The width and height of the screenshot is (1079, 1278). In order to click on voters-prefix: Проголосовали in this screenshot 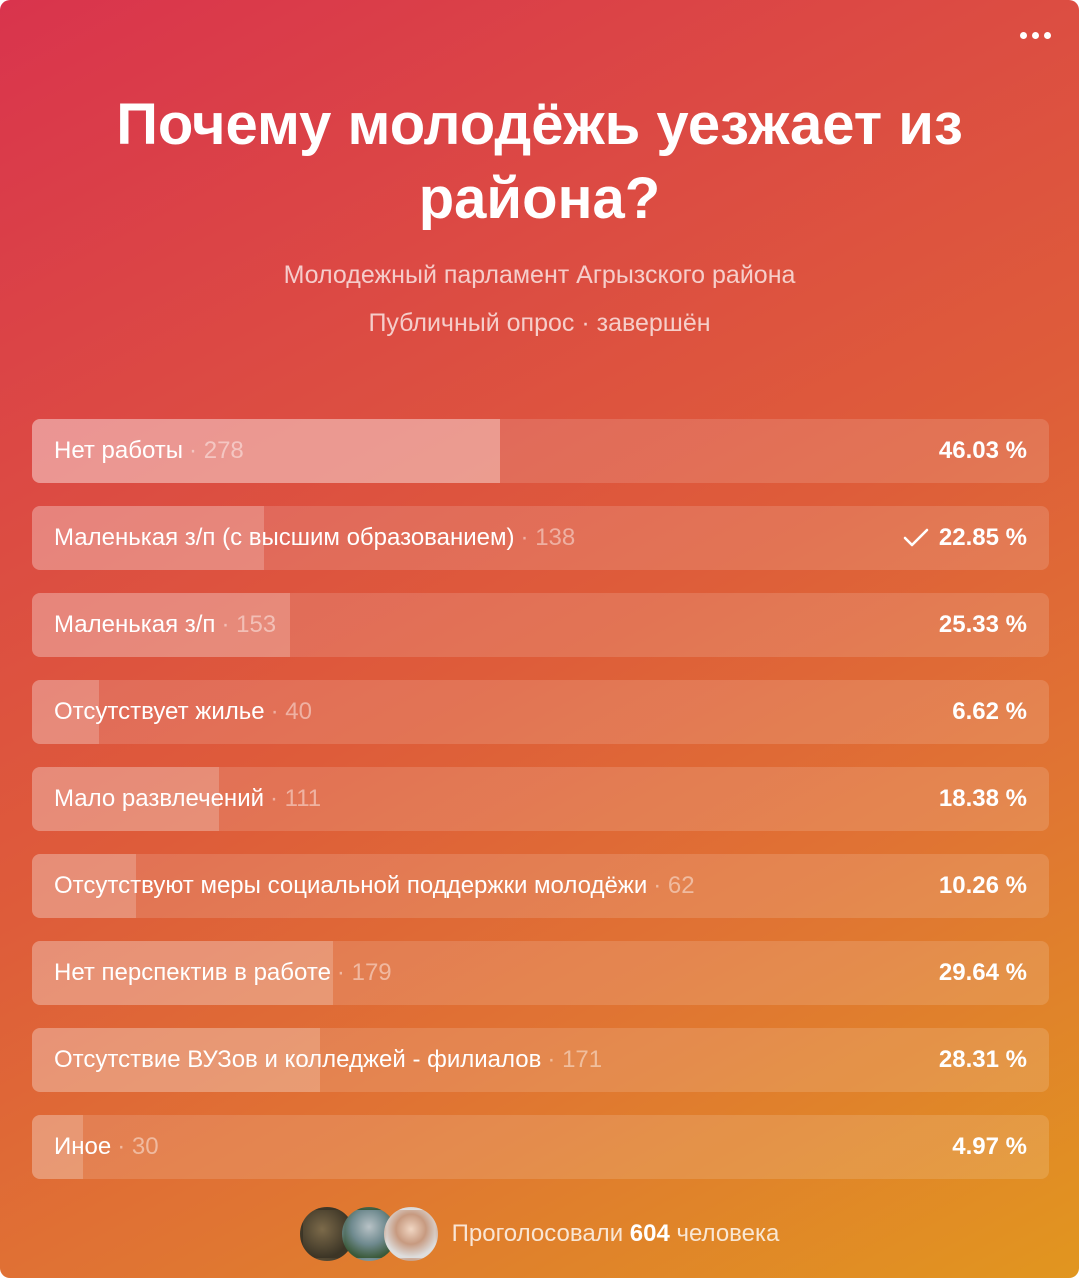, I will do `click(537, 1233)`.